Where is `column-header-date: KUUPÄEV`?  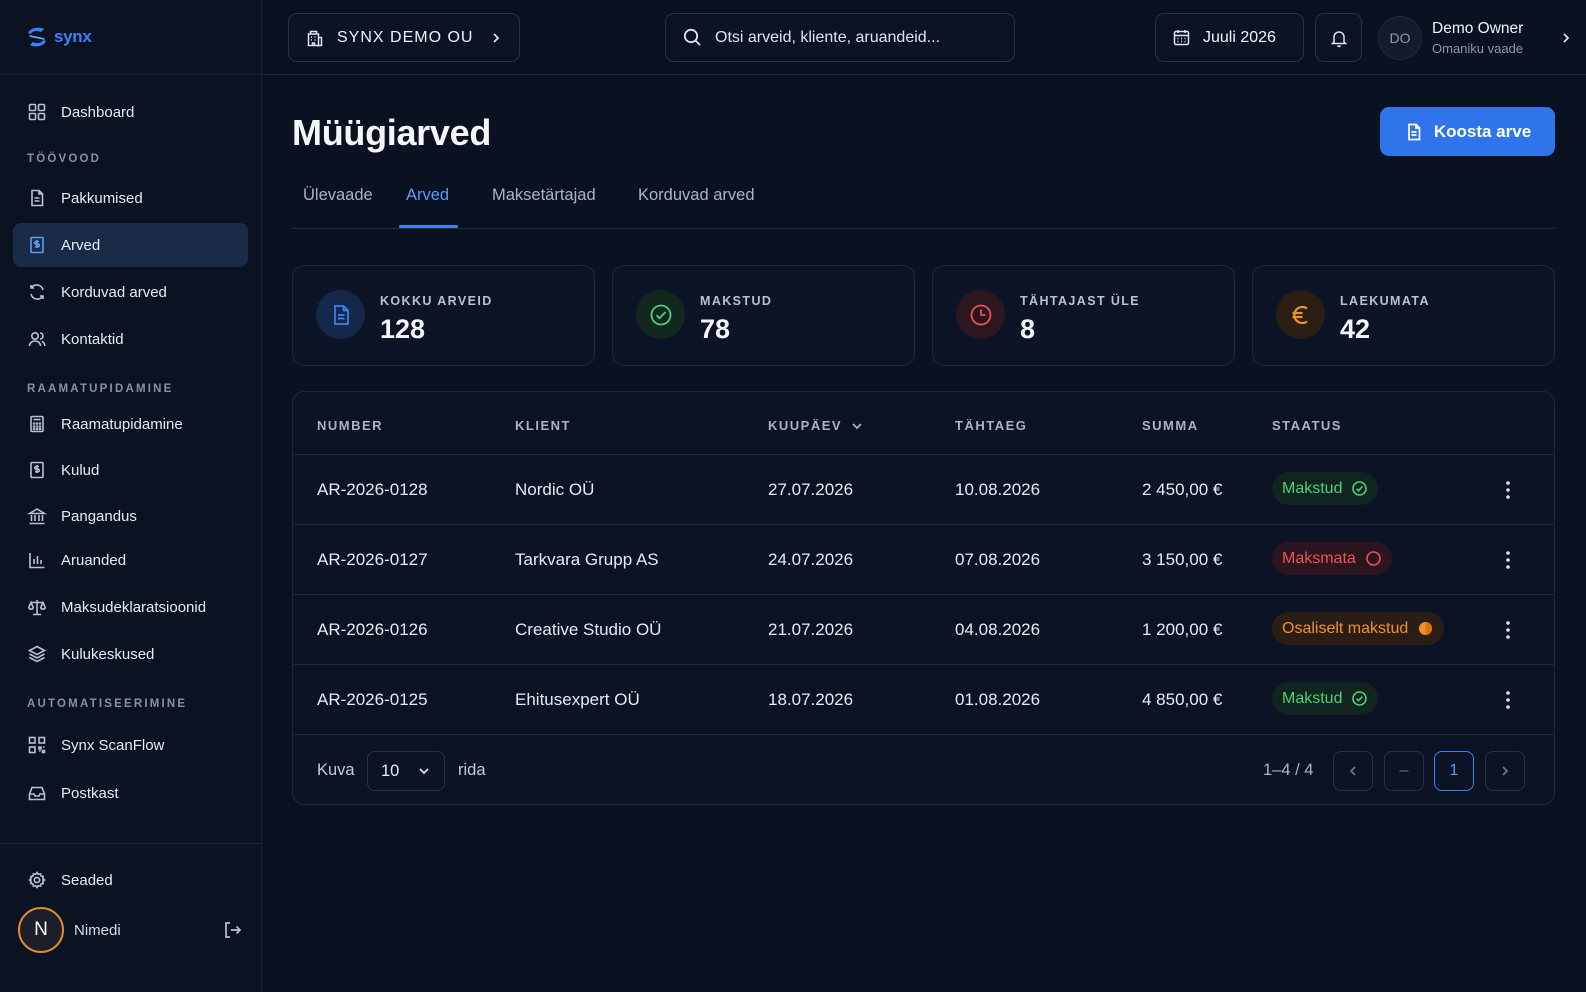 column-header-date: KUUPÄEV is located at coordinates (816, 425).